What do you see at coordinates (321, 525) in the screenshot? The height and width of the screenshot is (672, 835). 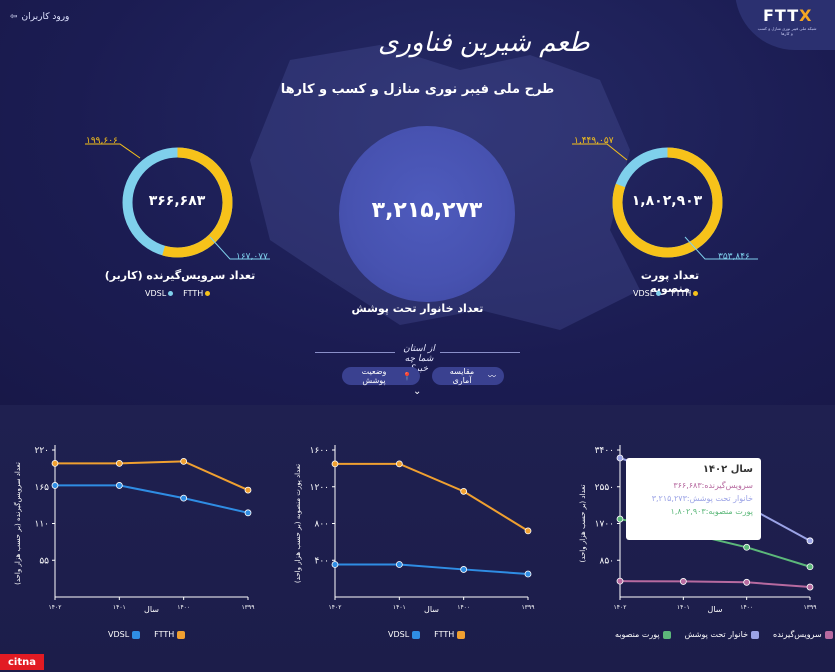 I see `chart2-y-tick-label: ۸۰۰` at bounding box center [321, 525].